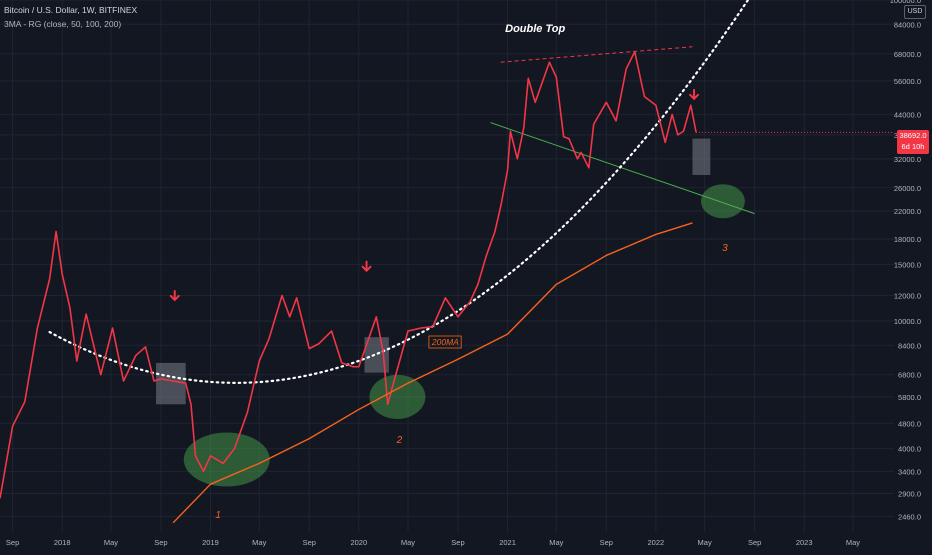 The width and height of the screenshot is (932, 555). Describe the element at coordinates (909, 493) in the screenshot. I see `y-tick-label: 2900.0` at that location.